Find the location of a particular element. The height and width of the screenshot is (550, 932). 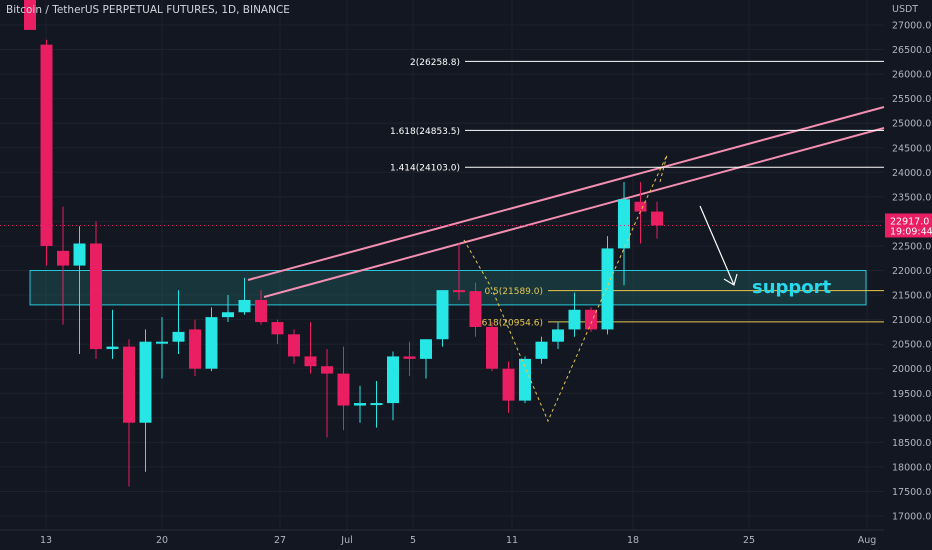

fib-label: 1.618(24853.5) is located at coordinates (425, 132).